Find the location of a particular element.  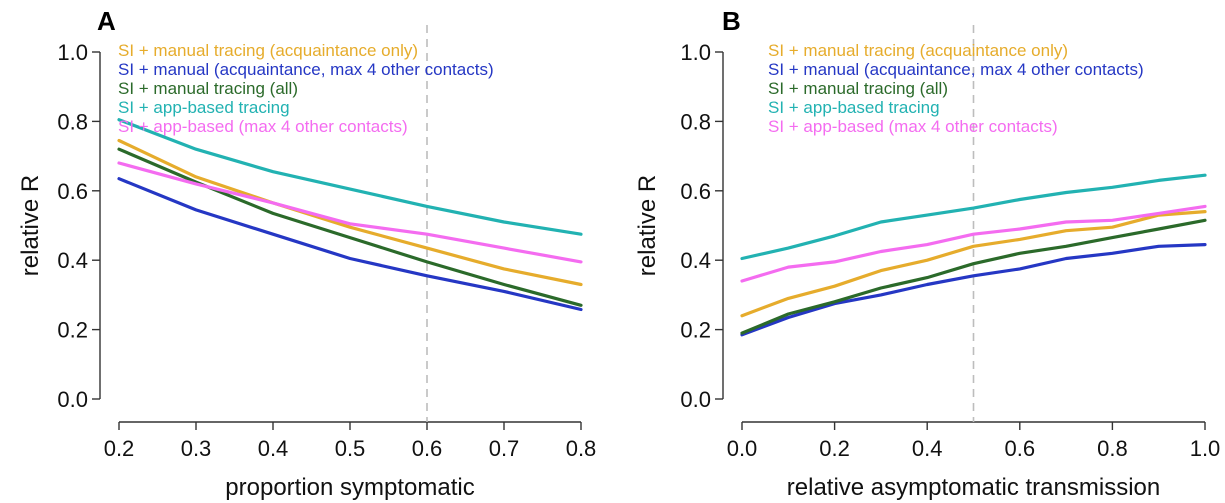

x-axis-title: relative asymptomatic transmission is located at coordinates (973, 487).